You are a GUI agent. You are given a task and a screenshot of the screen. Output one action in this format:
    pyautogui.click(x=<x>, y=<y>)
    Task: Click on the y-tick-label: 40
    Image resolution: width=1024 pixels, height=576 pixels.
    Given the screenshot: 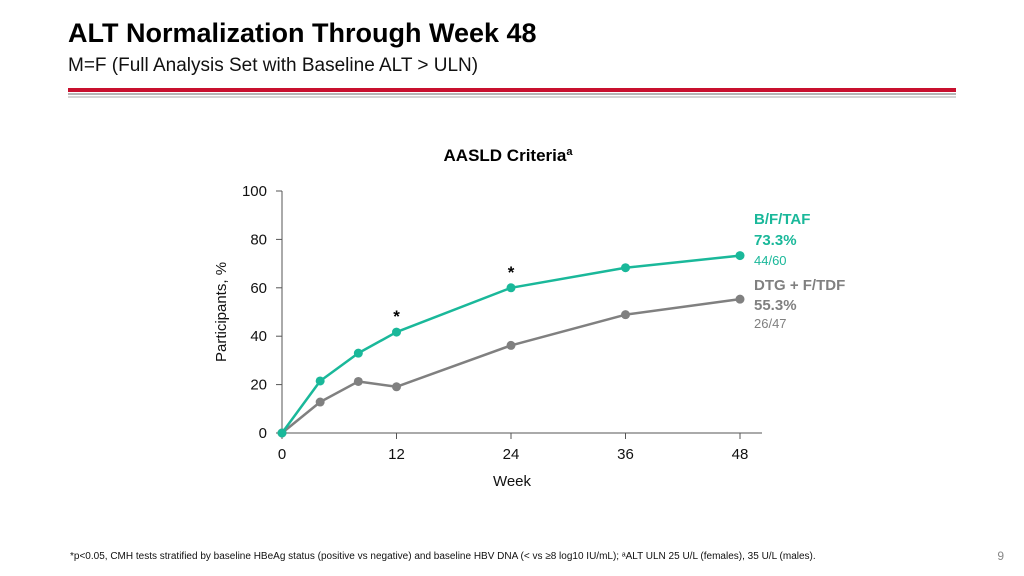 What is the action you would take?
    pyautogui.click(x=258, y=336)
    